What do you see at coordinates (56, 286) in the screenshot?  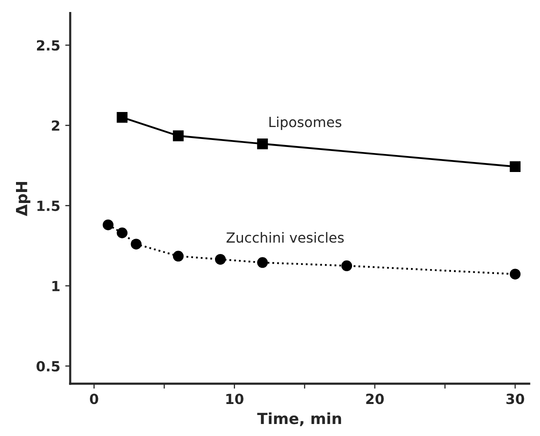 I see `y-tick-label: 1` at bounding box center [56, 286].